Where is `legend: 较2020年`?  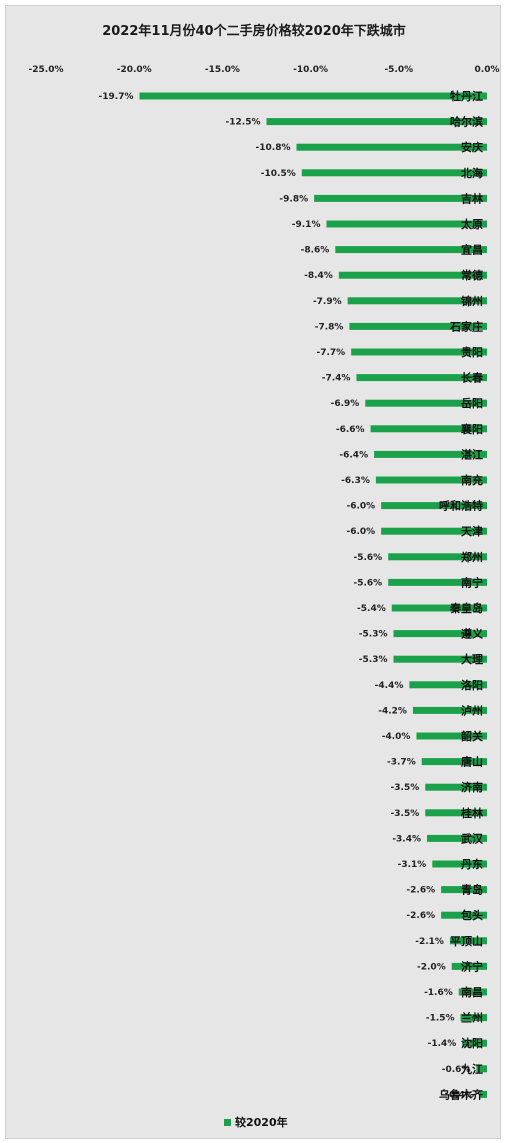
legend: 较2020年 is located at coordinates (256, 1122).